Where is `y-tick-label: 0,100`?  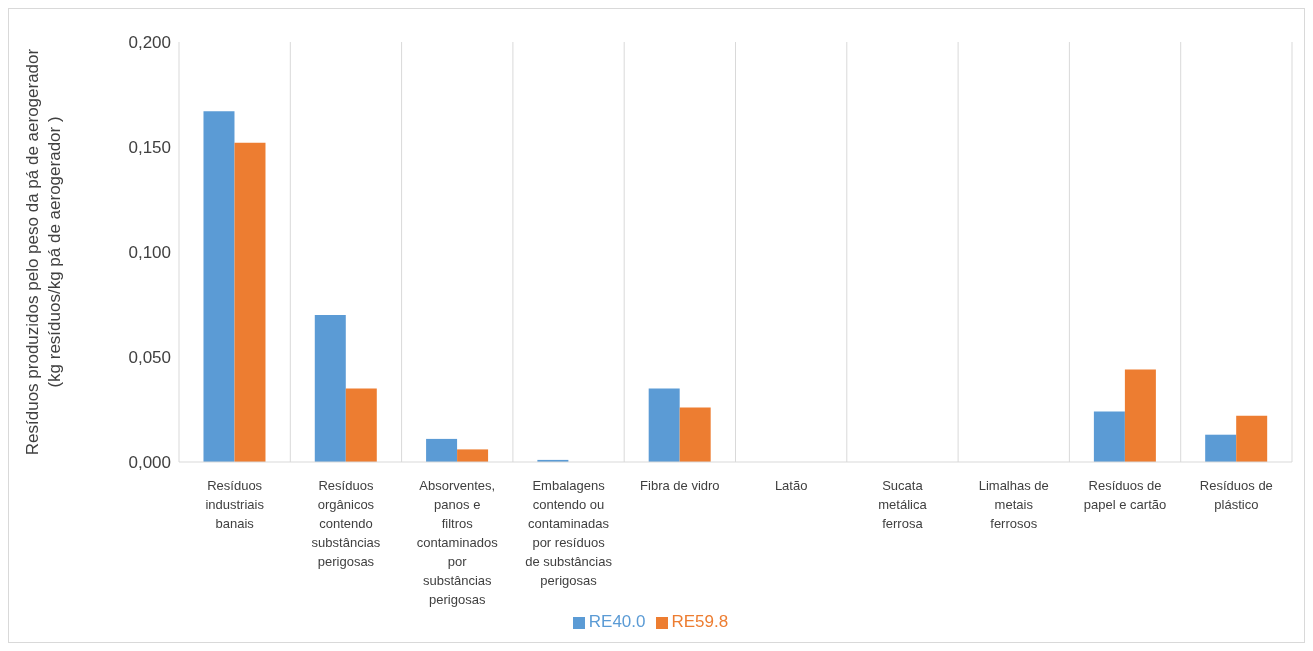
y-tick-label: 0,100 is located at coordinates (149, 253).